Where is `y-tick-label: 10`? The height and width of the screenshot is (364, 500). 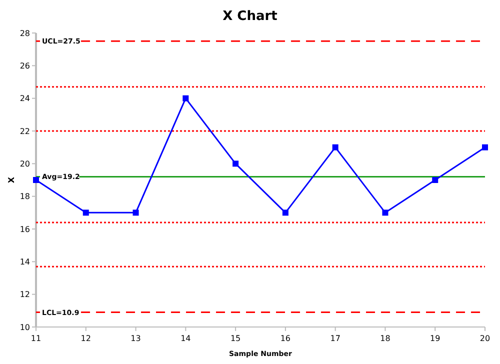
y-tick-label: 10 is located at coordinates (25, 327).